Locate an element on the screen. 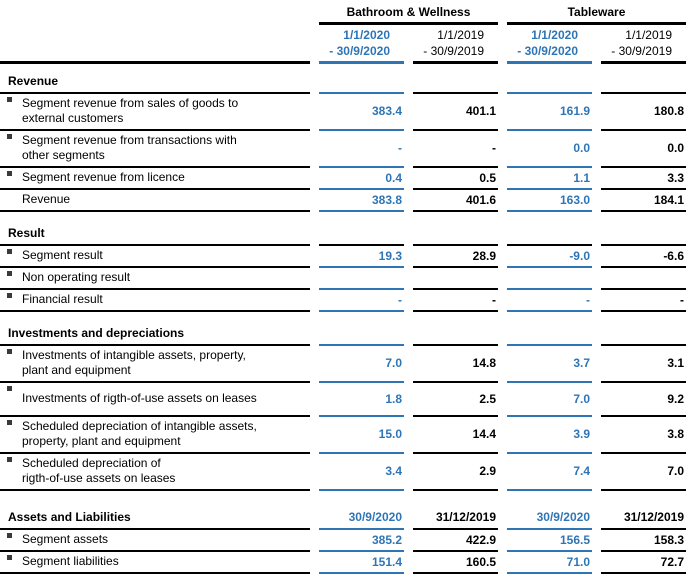 Image resolution: width=686 pixels, height=574 pixels. cell-value: 0.4 is located at coordinates (361, 179).